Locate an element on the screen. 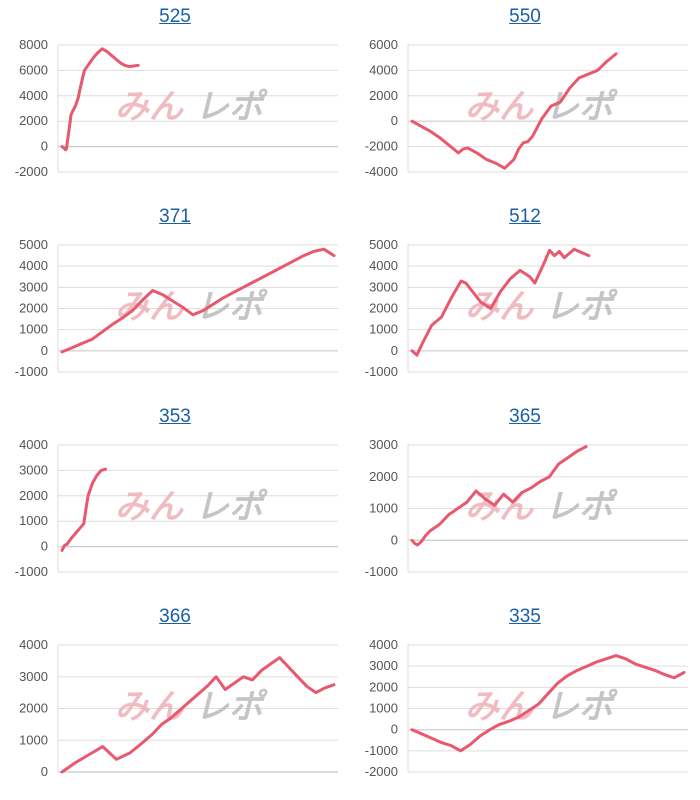 The height and width of the screenshot is (800, 700). chart-panel-366: 4000 3000 2000 1000 0 みん レポ 366 is located at coordinates (175, 700).